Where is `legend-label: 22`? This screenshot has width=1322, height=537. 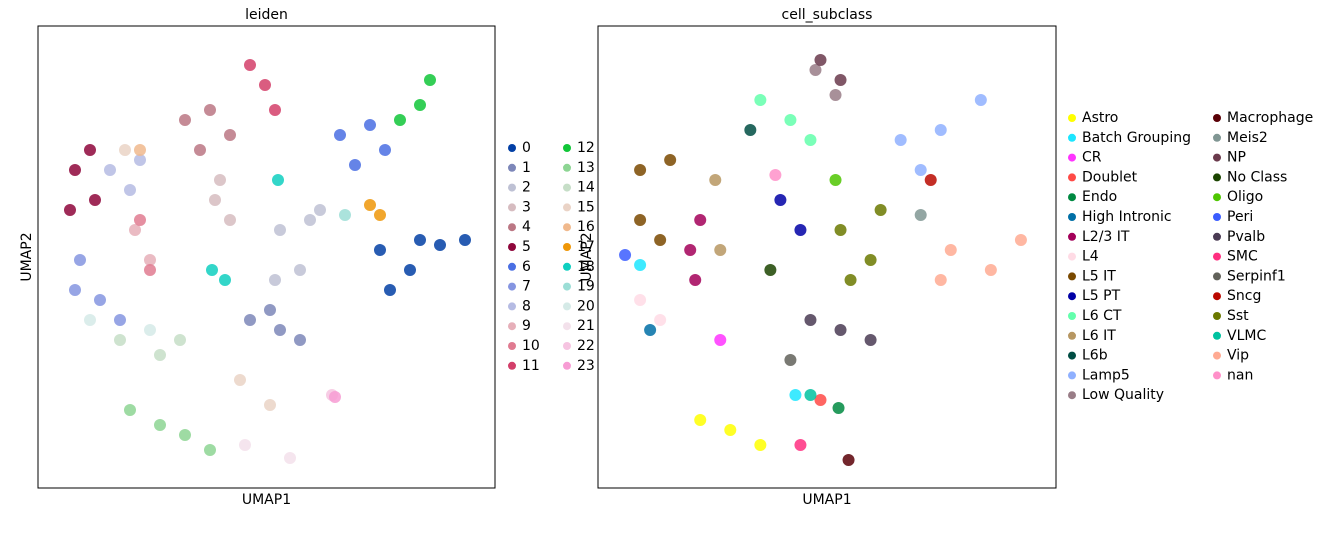
legend-label: 22 is located at coordinates (586, 346).